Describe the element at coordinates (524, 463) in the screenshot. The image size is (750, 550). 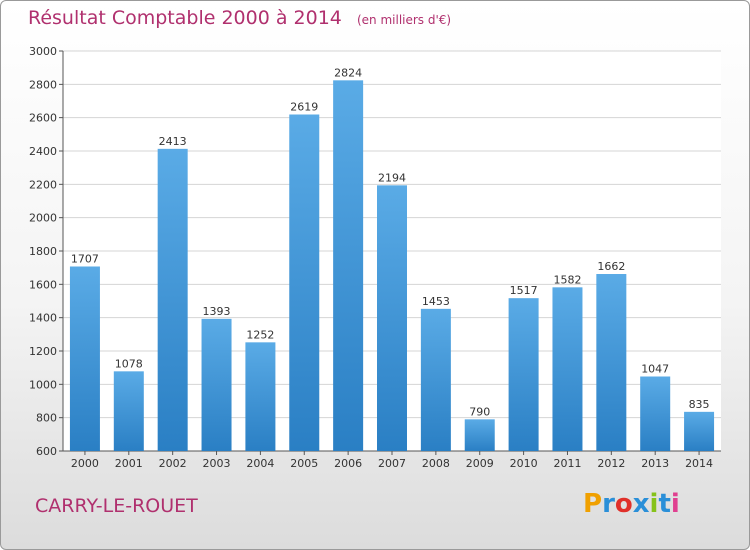
I see `x-tick-label: 2010` at that location.